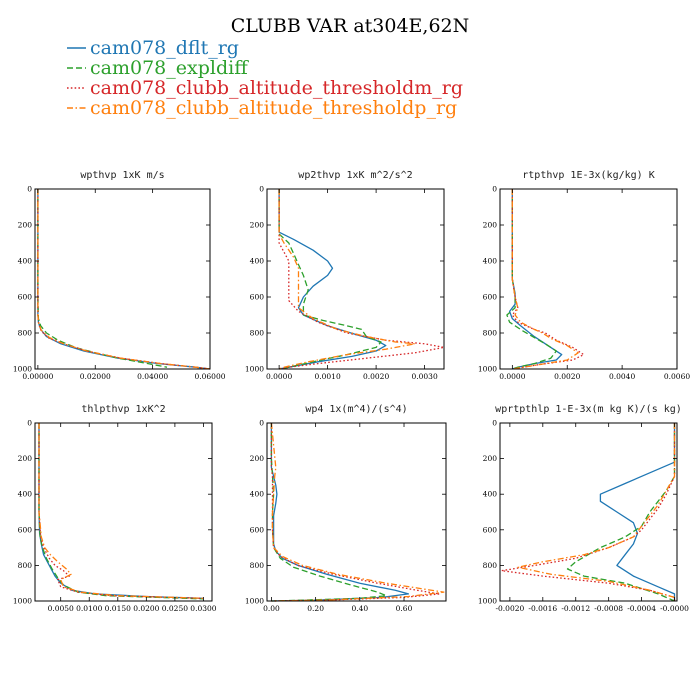 The image size is (700, 700). I want to click on x-tick-label: 0.00, so click(271, 608).